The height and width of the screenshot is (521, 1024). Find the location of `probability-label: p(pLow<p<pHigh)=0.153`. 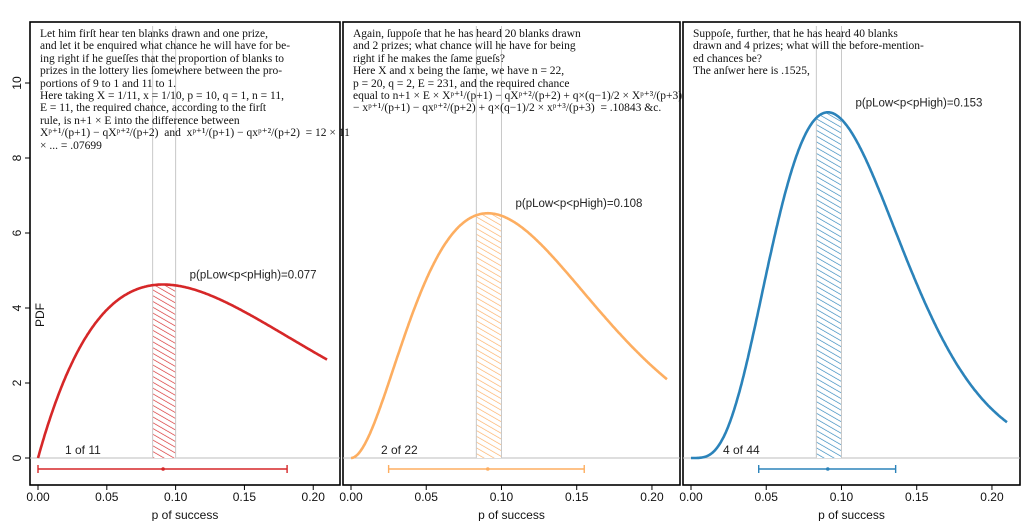

probability-label: p(pLow<p<pHigh)=0.153 is located at coordinates (918, 103).